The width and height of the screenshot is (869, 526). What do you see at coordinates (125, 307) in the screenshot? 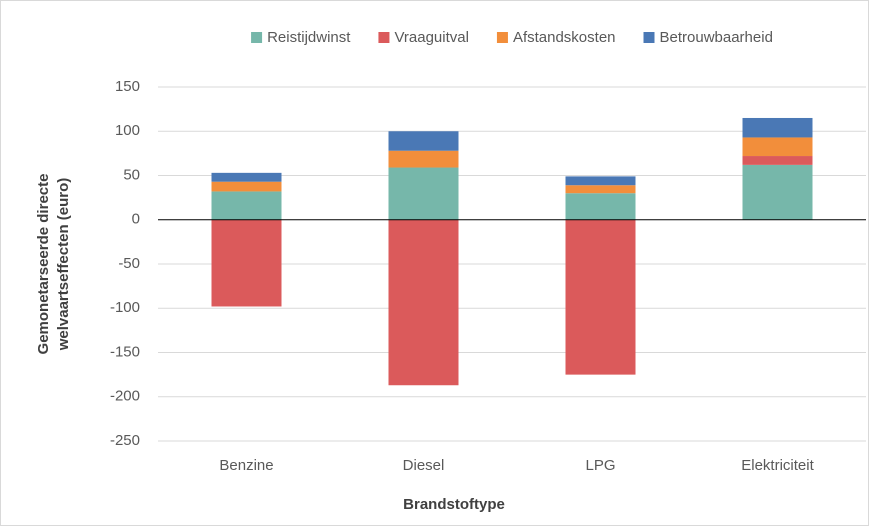
I see `y-tick-label: -100` at bounding box center [125, 307].